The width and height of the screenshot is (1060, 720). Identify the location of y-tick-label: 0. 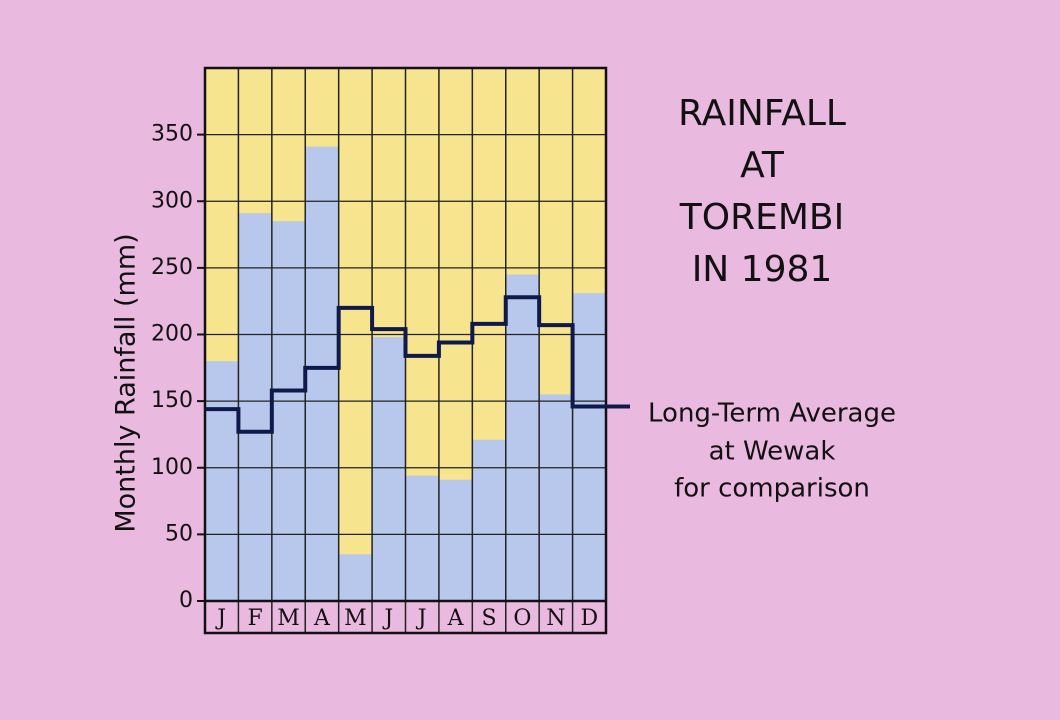
(186, 600).